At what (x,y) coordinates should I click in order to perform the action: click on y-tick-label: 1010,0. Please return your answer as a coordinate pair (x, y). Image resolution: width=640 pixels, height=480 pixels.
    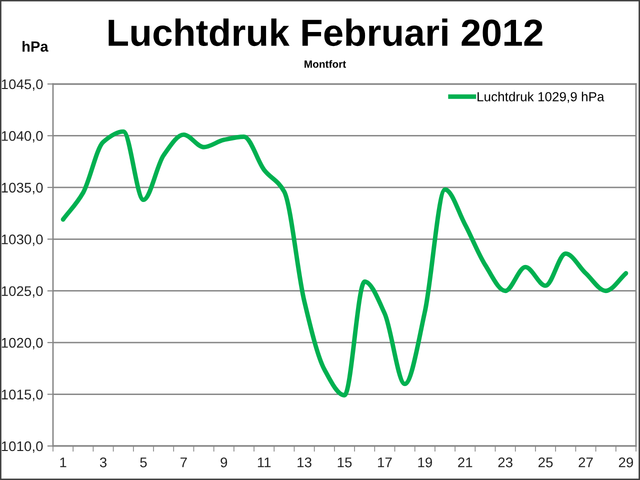
    Looking at the image, I should click on (22, 447).